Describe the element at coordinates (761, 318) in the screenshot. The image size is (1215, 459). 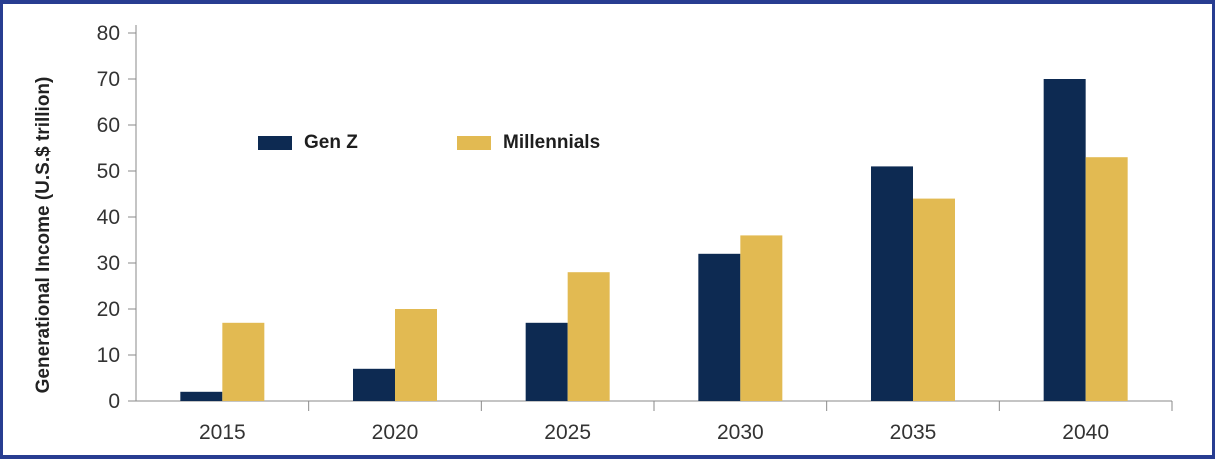
I see `bar-millennials-2030` at that location.